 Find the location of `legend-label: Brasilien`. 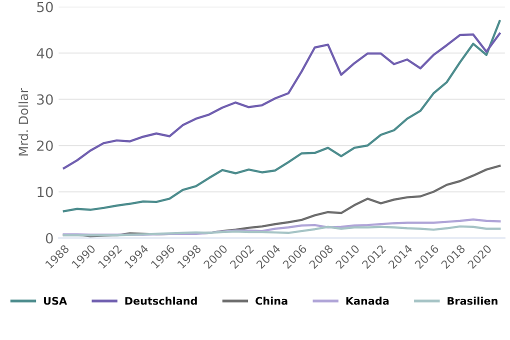

legend-label: Brasilien is located at coordinates (473, 300).